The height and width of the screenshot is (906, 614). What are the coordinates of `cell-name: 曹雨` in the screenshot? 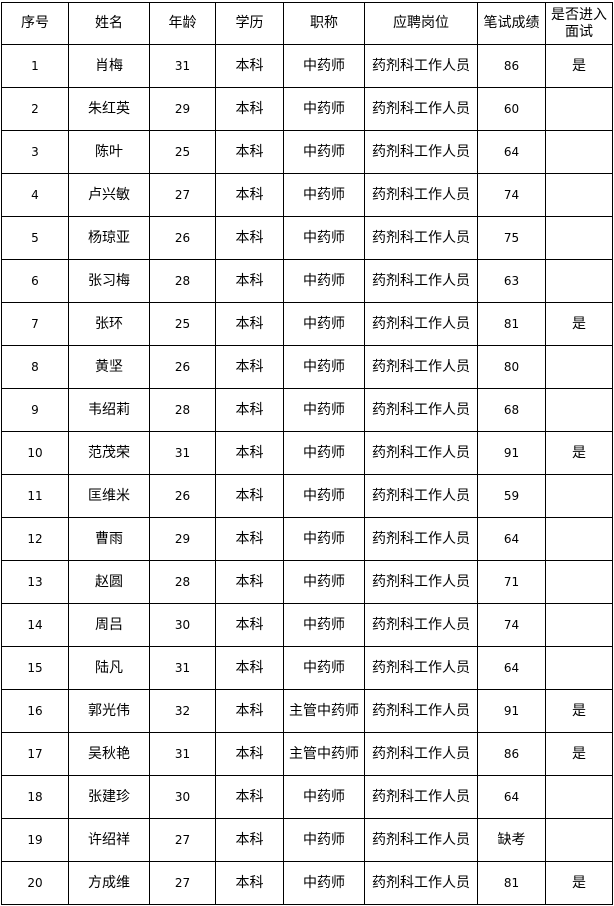 It's located at (109, 539).